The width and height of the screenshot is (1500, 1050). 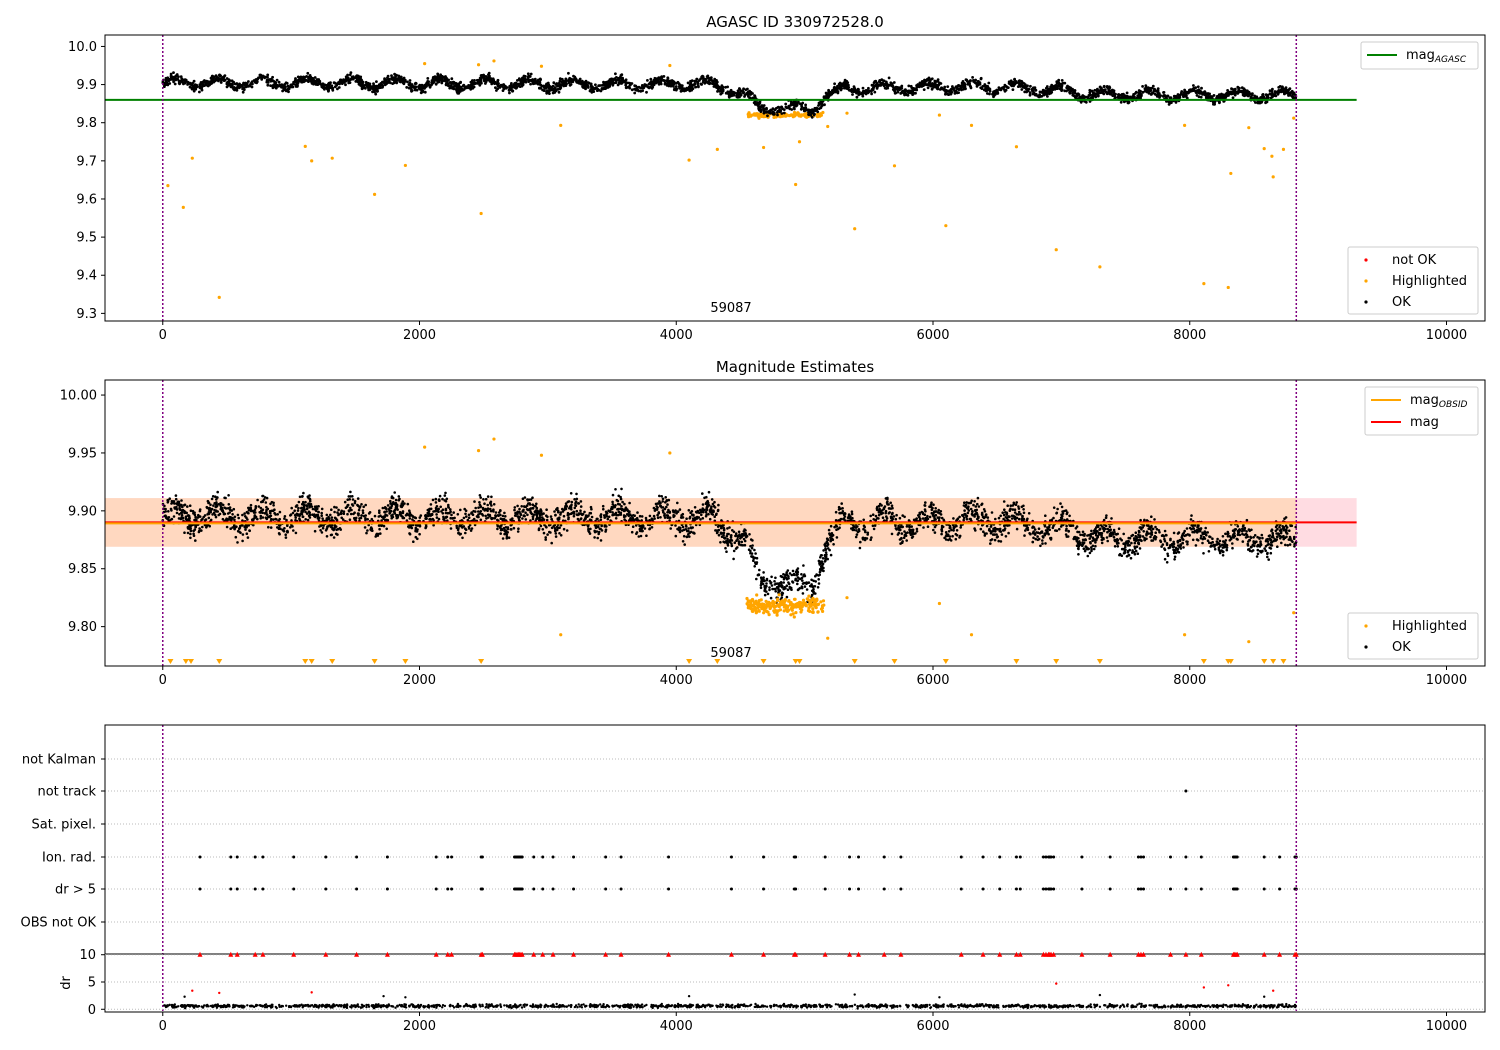 I want to click on y-tick-label: 9.7, so click(x=86, y=161).